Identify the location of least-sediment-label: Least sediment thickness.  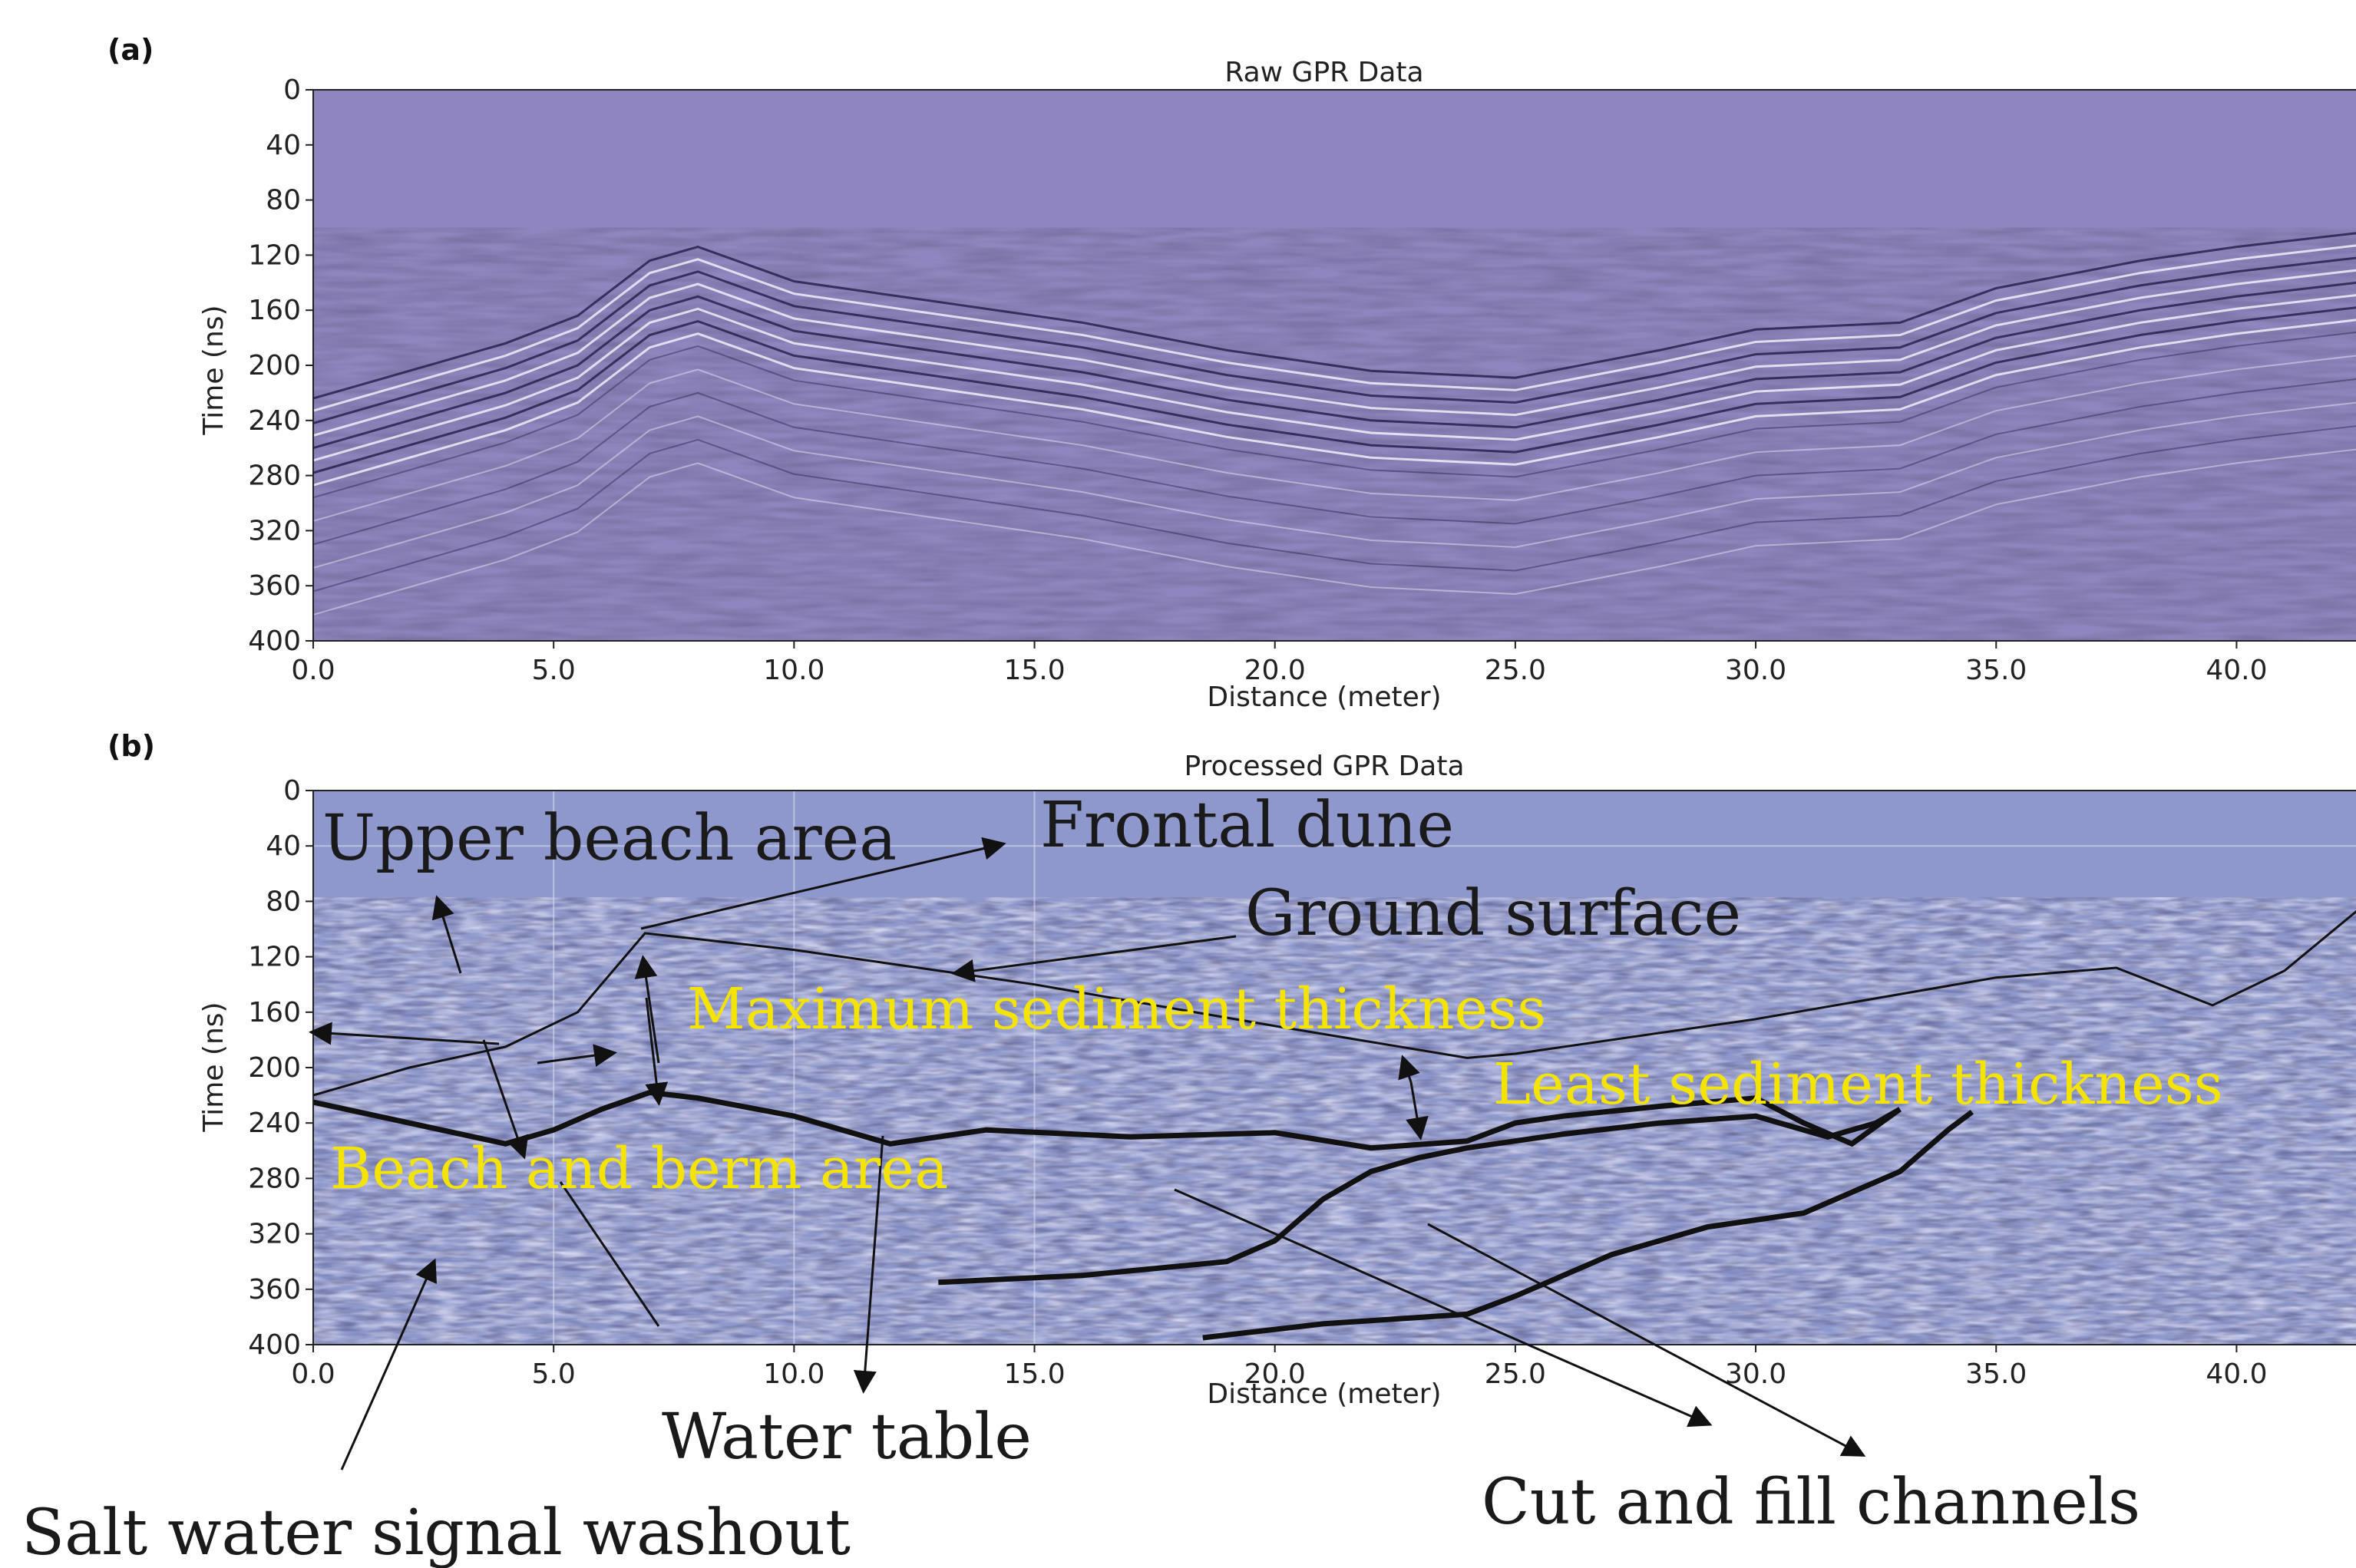
(1858, 1084).